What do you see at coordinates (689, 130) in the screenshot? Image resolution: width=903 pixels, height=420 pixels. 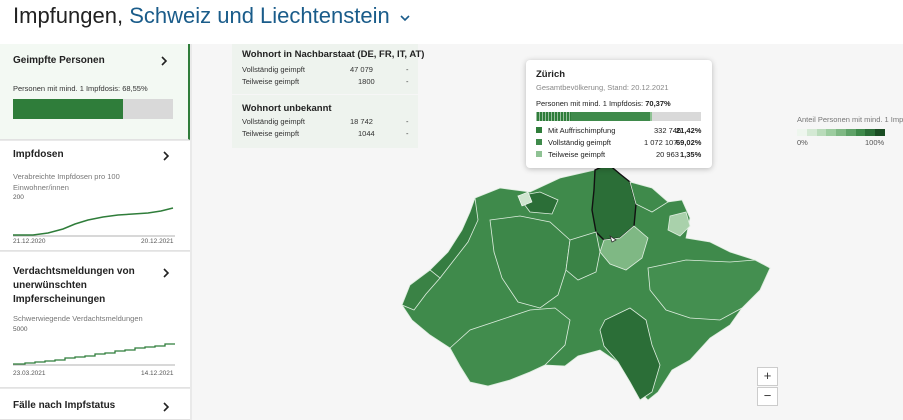 I see `row-pct: 21,42%` at bounding box center [689, 130].